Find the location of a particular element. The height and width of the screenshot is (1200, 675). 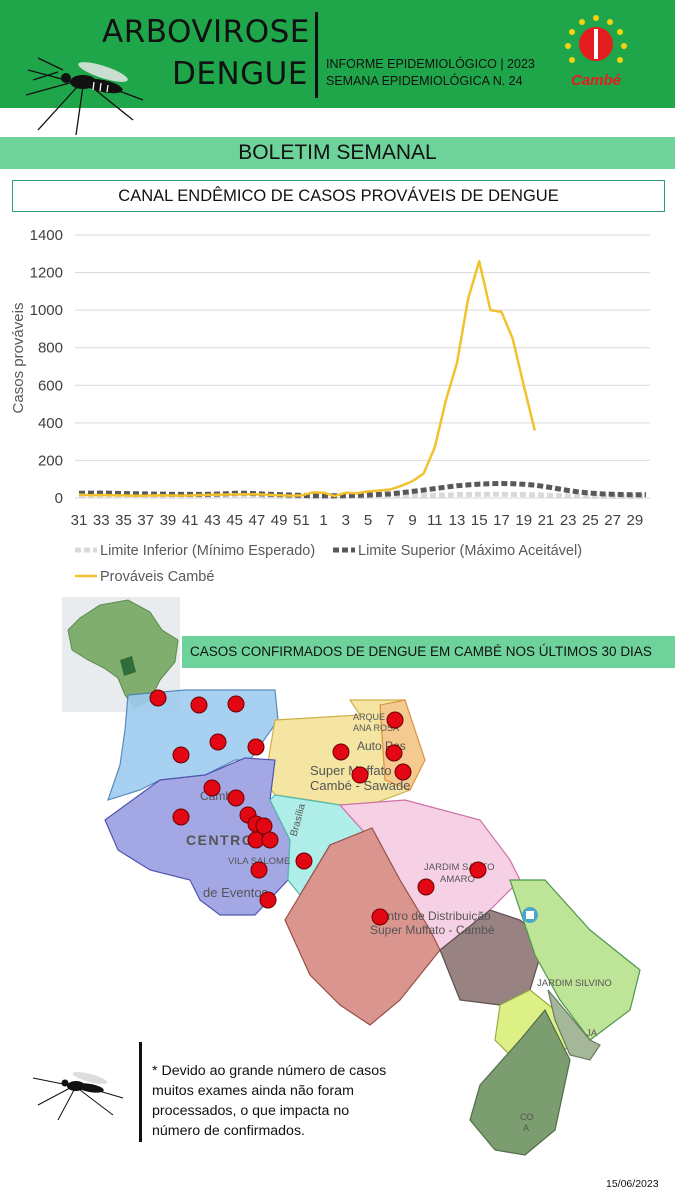

y-axis-label: Casos prováveis is located at coordinates (18, 358).